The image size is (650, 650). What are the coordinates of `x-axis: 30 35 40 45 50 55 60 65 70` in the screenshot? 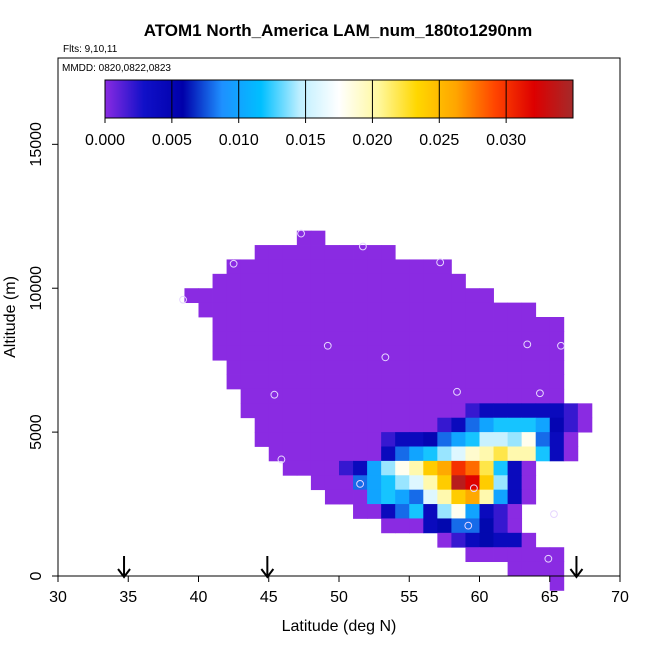 It's located at (339, 591).